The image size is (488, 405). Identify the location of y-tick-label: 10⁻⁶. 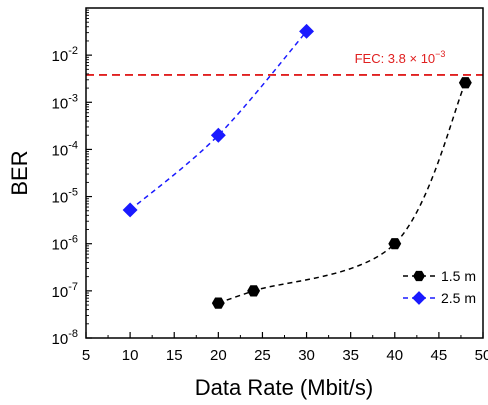
(65, 244).